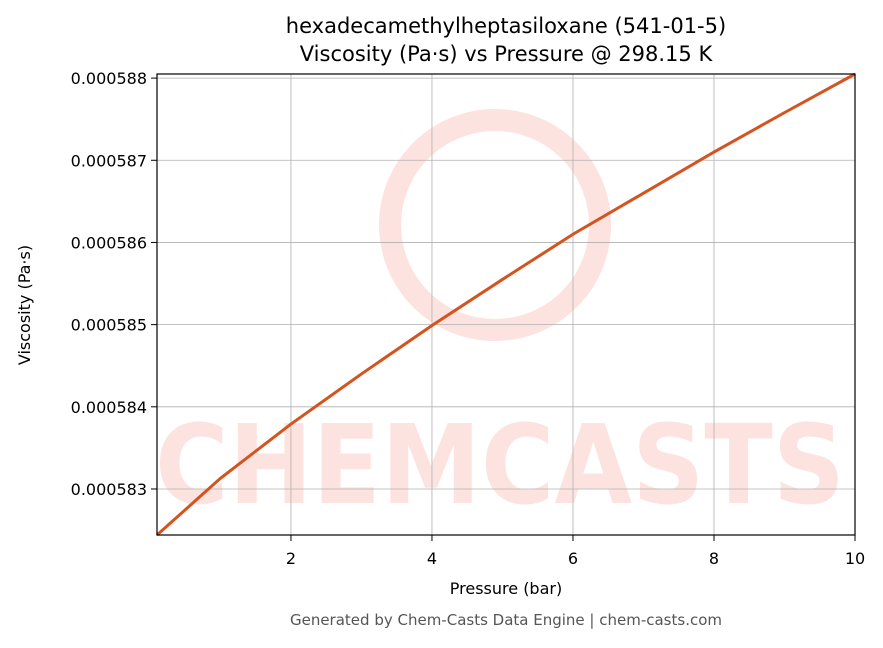 The image size is (883, 648). What do you see at coordinates (109, 242) in the screenshot?
I see `y-tick-label: 0.000586` at bounding box center [109, 242].